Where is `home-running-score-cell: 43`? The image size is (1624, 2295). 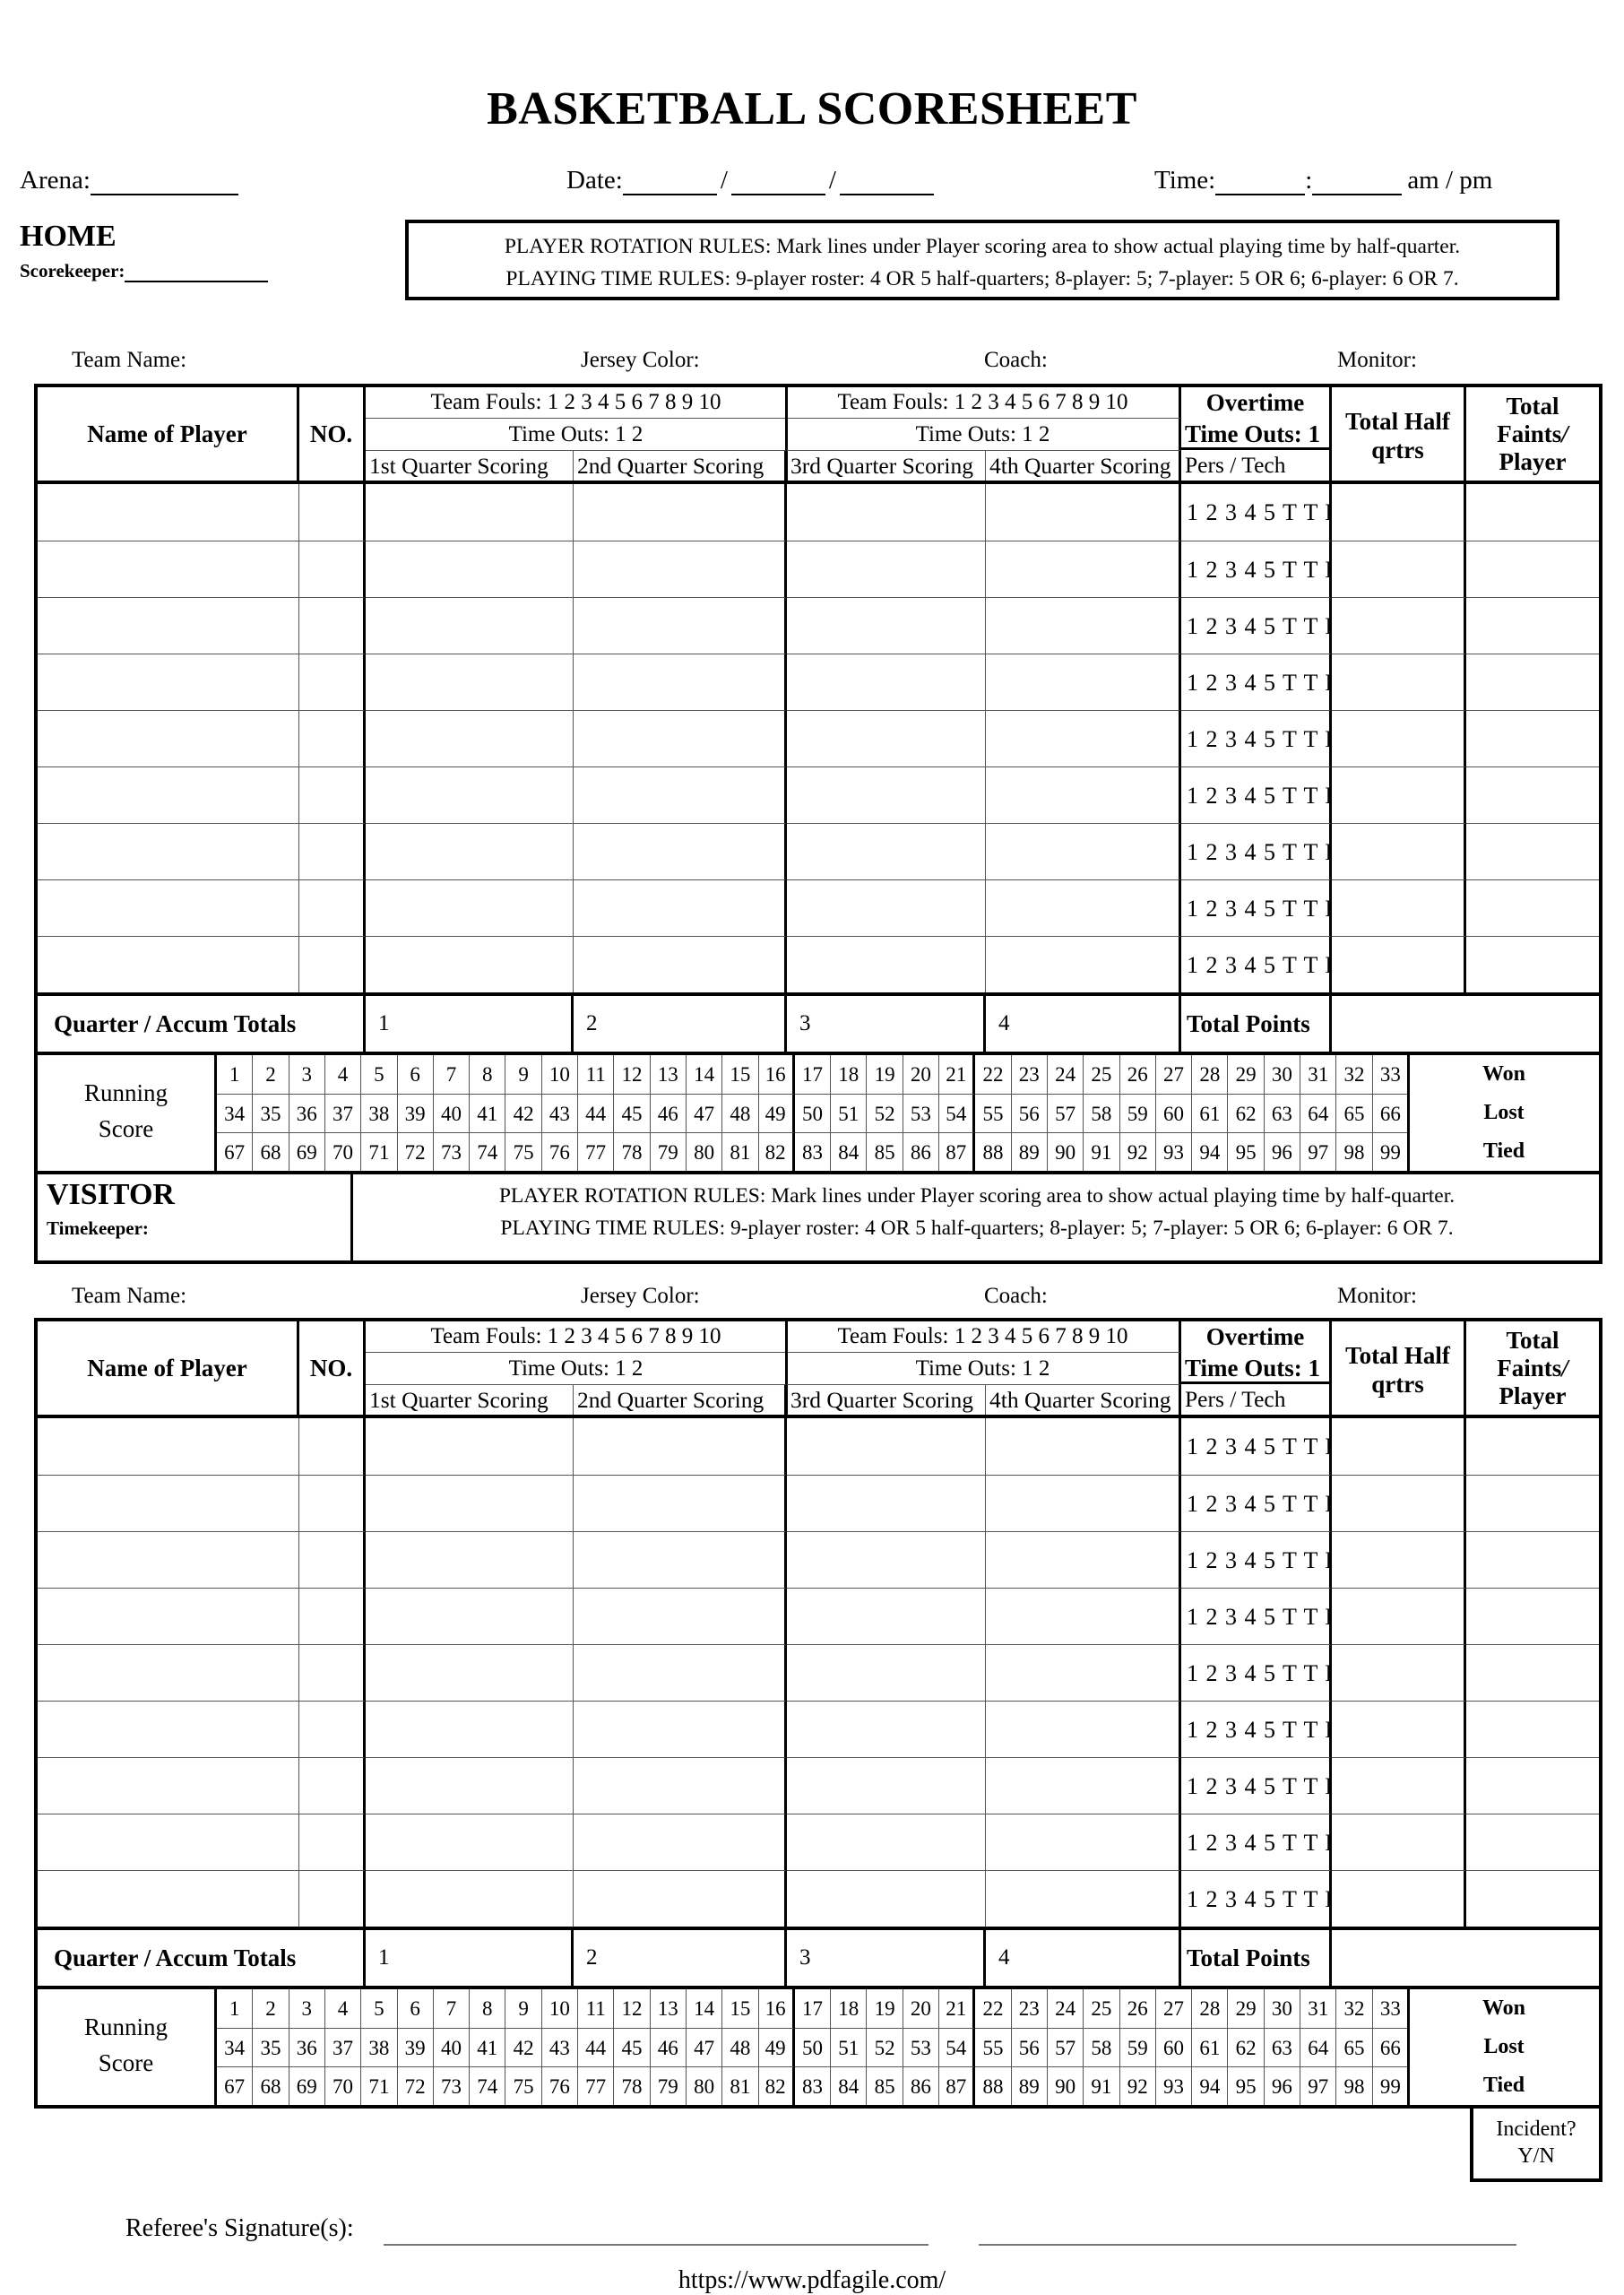 home-running-score-cell: 43 is located at coordinates (560, 1113).